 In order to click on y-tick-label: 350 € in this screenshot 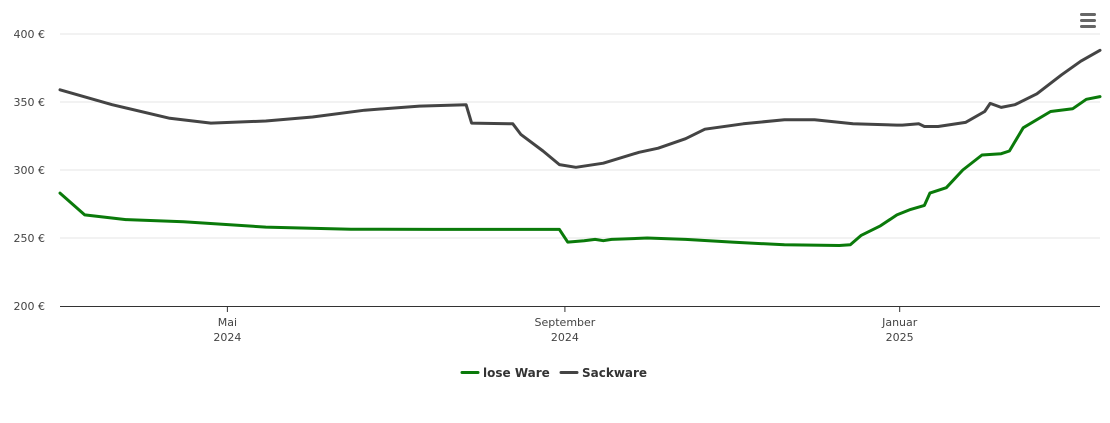, I will do `click(30, 102)`.